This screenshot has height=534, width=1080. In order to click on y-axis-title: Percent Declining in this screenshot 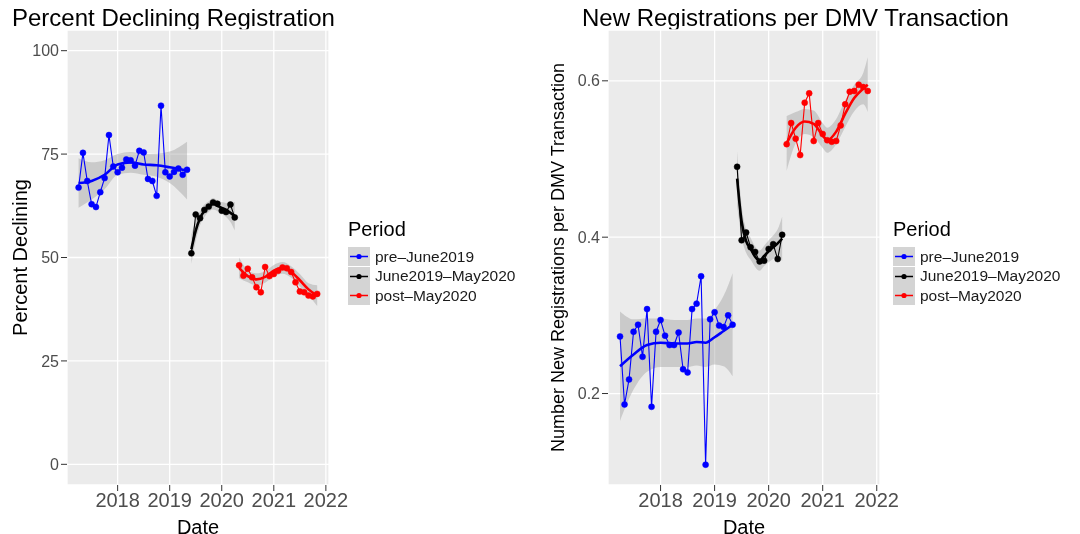, I will do `click(20, 257)`.